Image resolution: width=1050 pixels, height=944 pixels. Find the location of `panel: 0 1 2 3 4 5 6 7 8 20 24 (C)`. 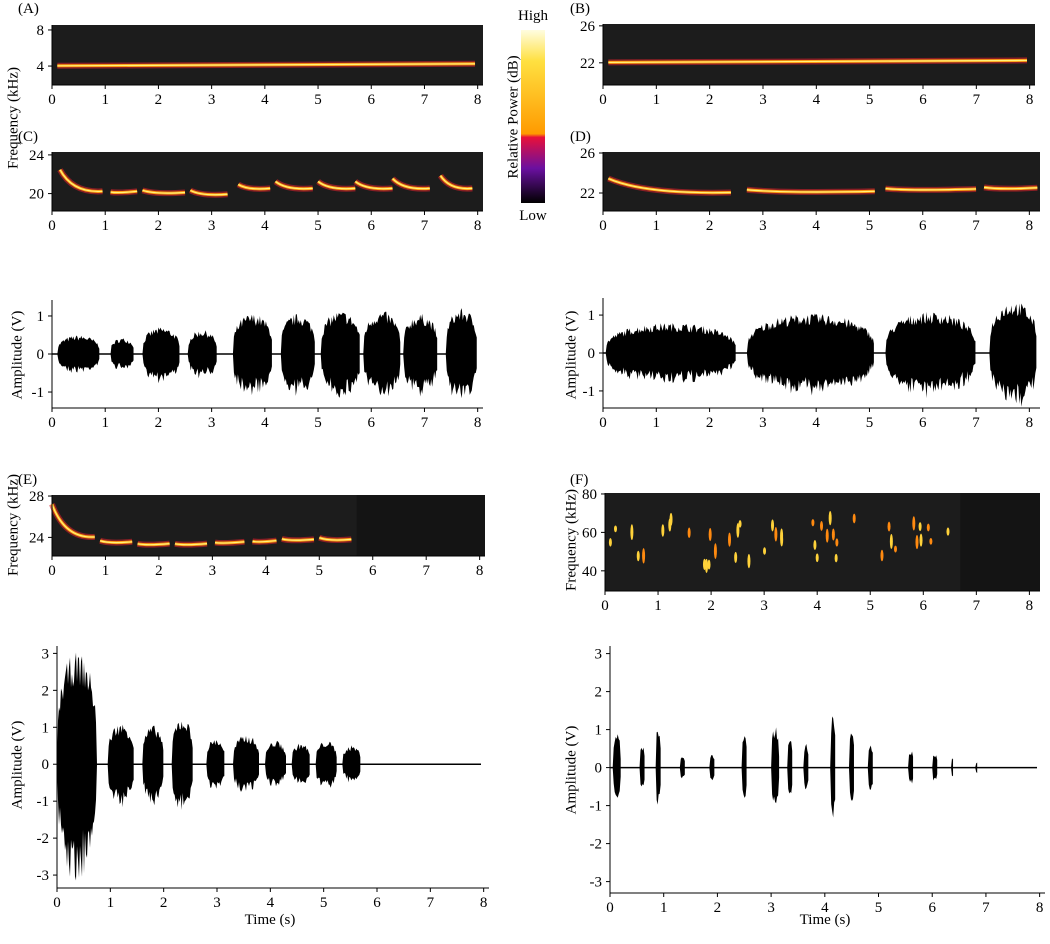

panel: 0 1 2 3 4 5 6 7 8 20 24 (C) is located at coordinates (250, 181).